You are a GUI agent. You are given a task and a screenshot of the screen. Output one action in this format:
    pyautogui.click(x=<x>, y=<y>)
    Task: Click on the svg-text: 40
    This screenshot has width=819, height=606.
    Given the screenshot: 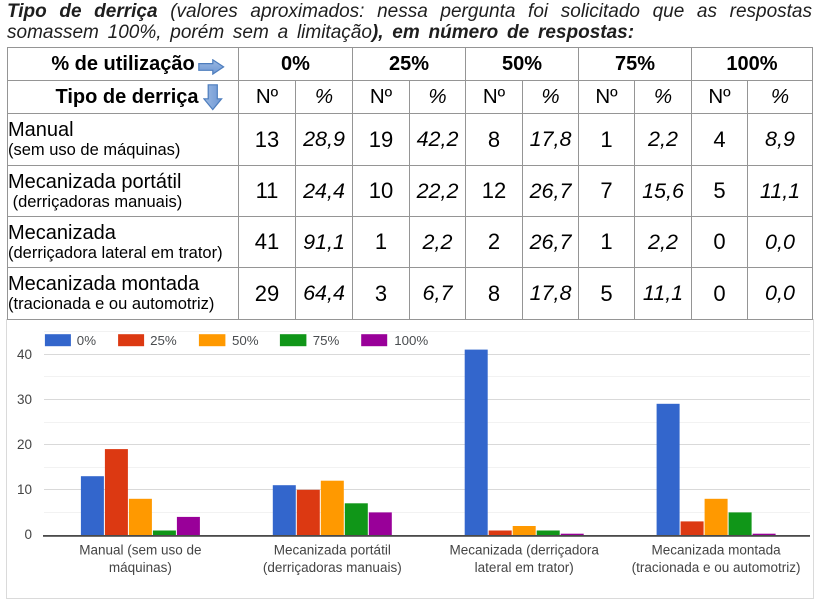 What is the action you would take?
    pyautogui.click(x=24, y=354)
    